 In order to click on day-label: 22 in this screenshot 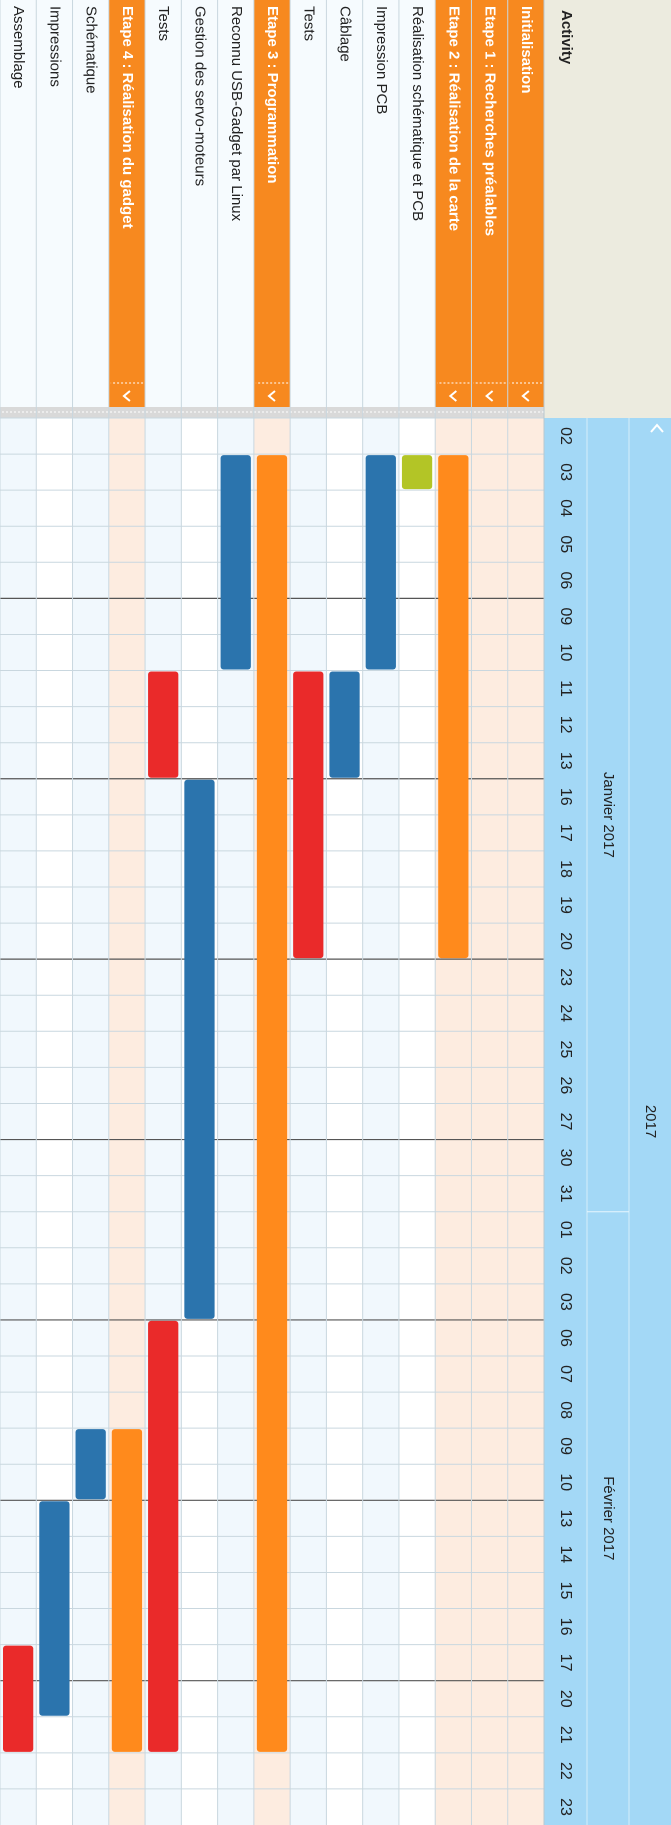, I will do `click(565, 1771)`.